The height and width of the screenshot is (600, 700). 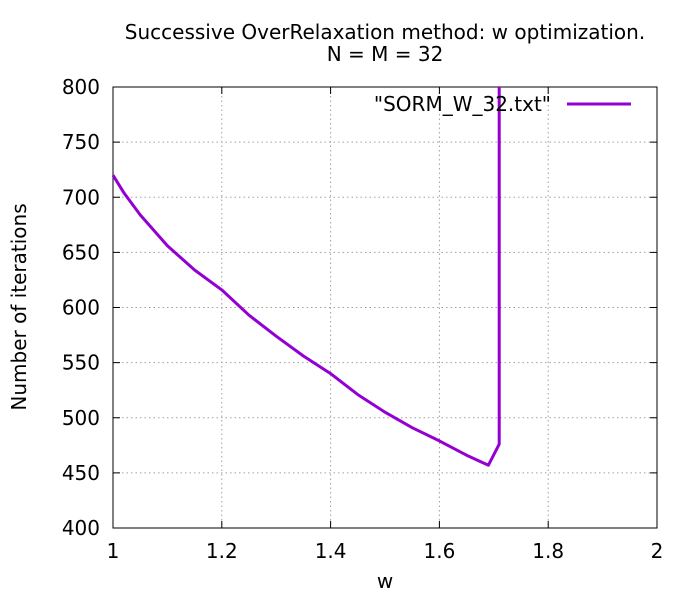 I want to click on y-tick-label: 450, so click(x=81, y=473).